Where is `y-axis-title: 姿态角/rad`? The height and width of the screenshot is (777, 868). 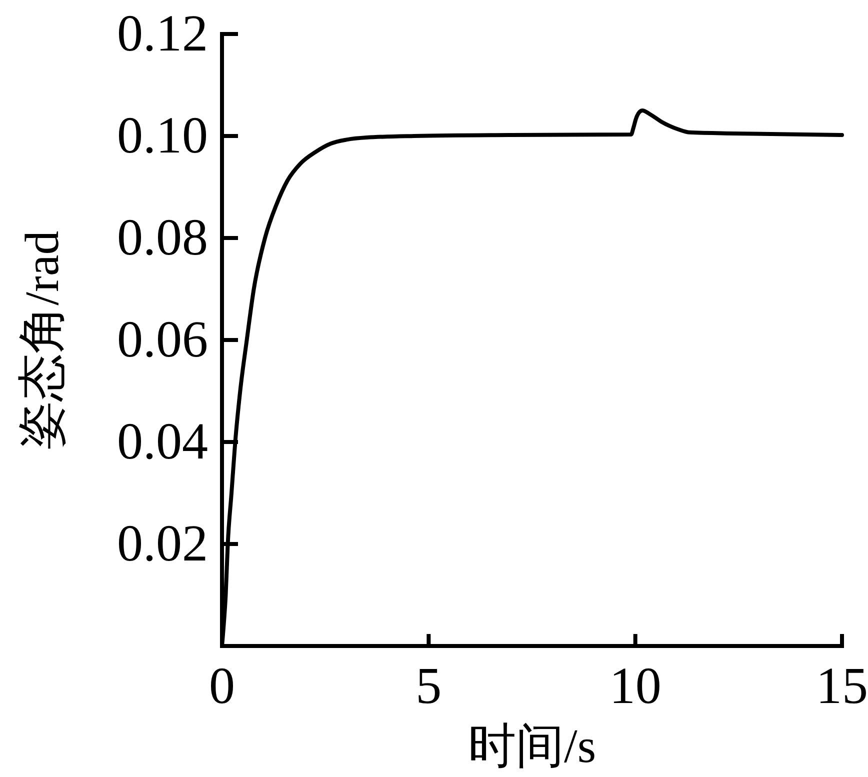 y-axis-title: 姿态角/rad is located at coordinates (42, 340).